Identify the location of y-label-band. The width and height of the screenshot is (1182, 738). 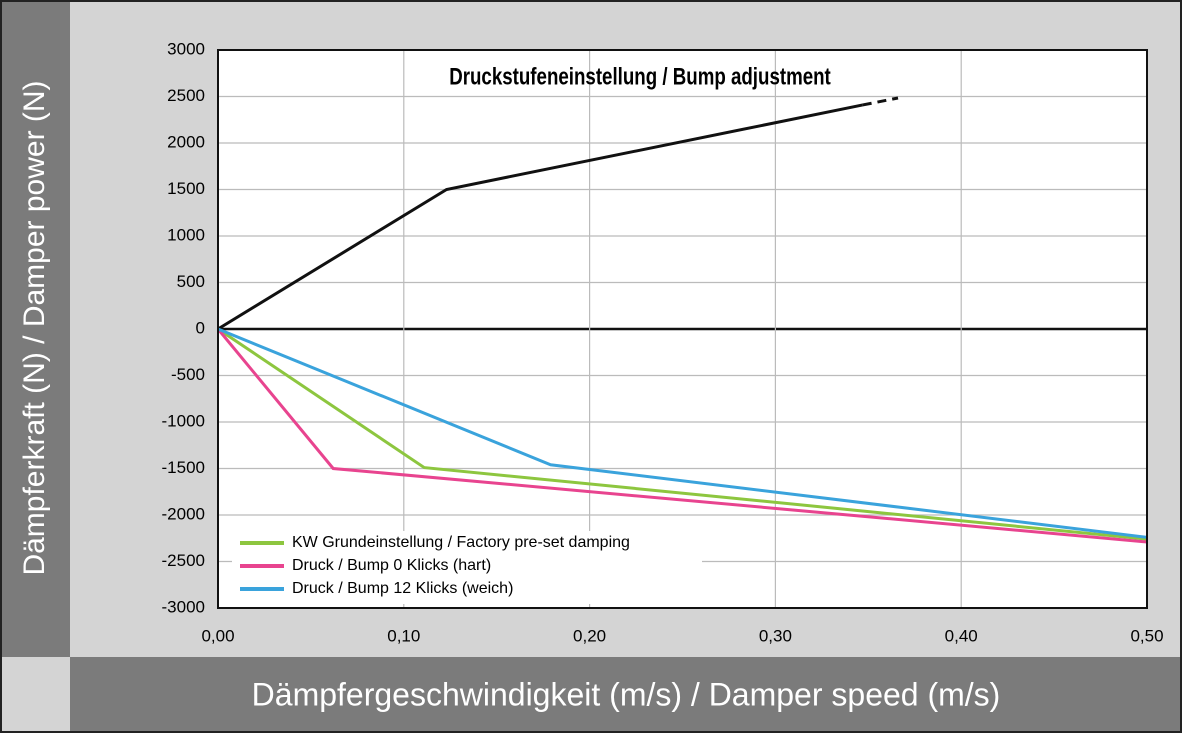
(35, 328).